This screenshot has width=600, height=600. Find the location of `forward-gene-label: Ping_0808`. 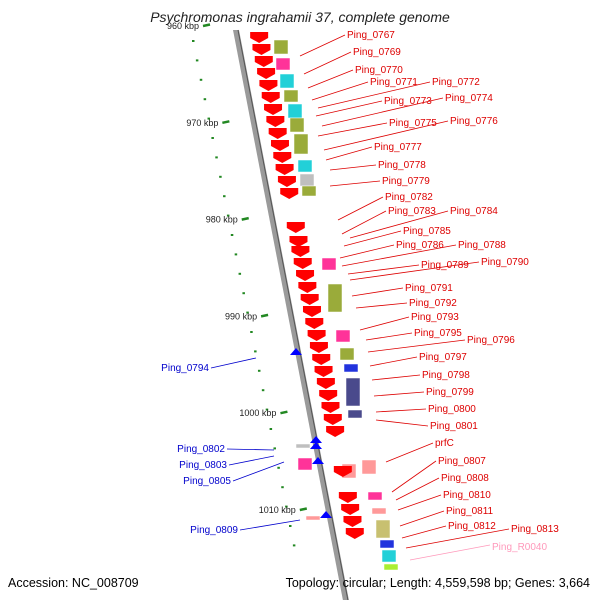

forward-gene-label: Ping_0808 is located at coordinates (465, 478).